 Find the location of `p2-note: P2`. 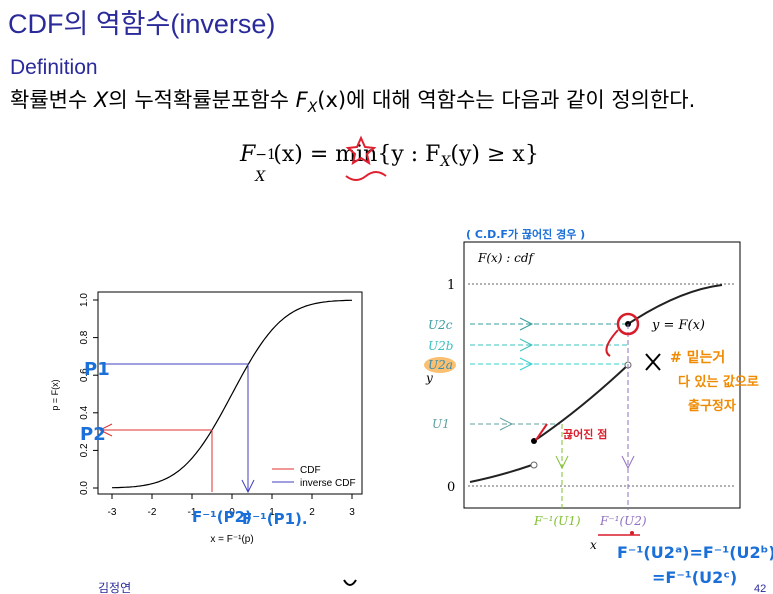

p2-note: P2 is located at coordinates (93, 434).